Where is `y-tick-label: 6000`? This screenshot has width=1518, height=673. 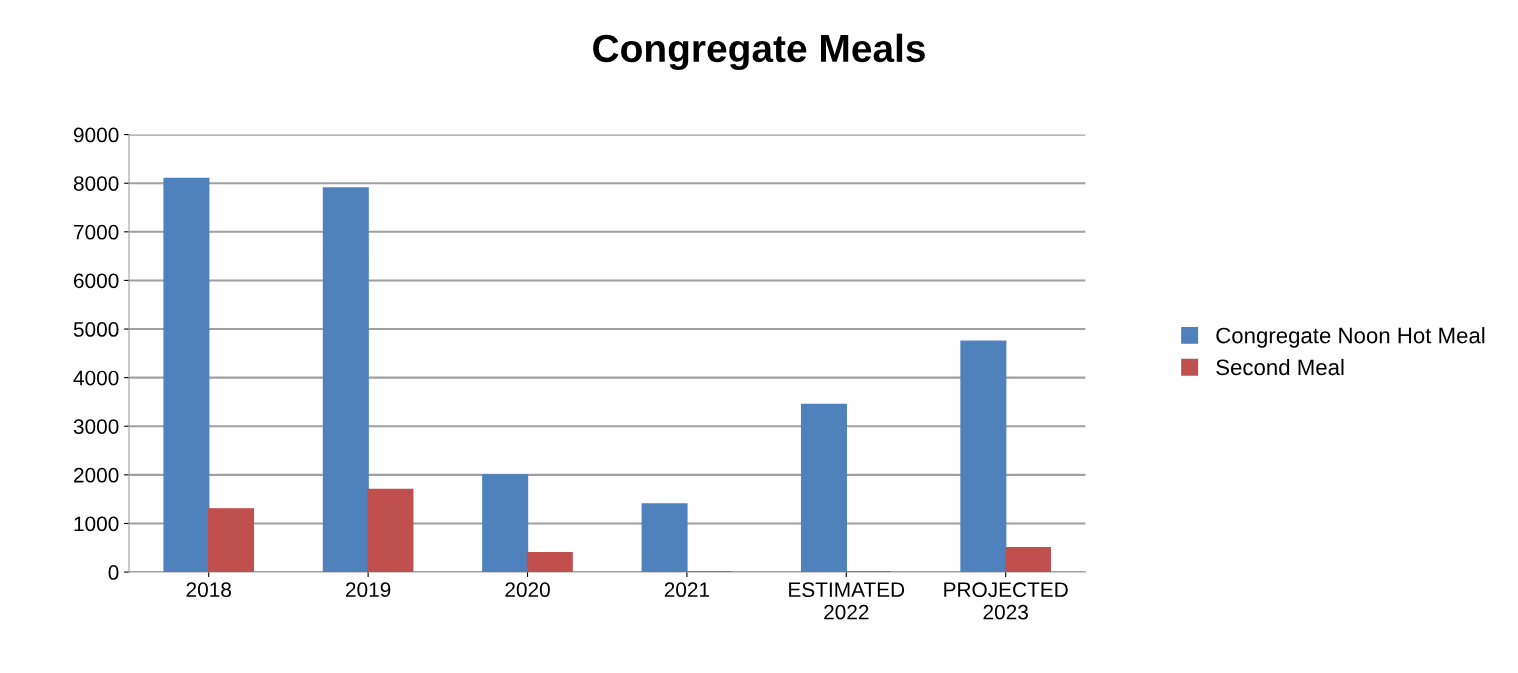
y-tick-label: 6000 is located at coordinates (96, 281).